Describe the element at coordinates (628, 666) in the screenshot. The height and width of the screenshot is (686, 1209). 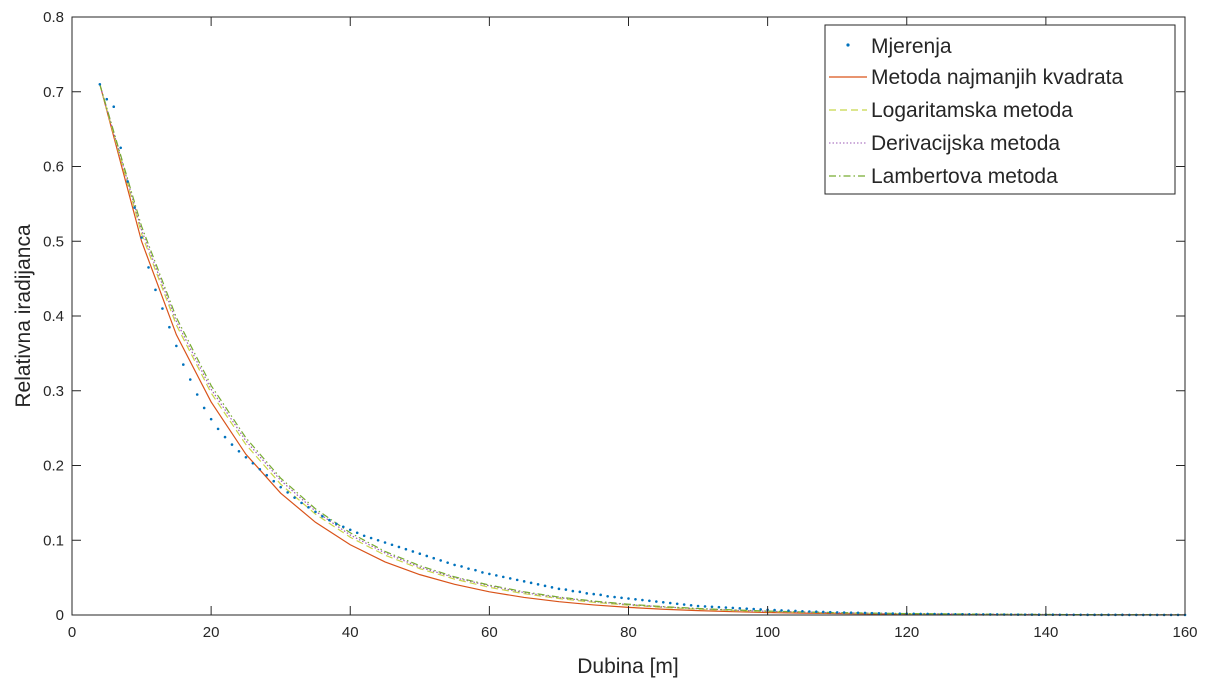
I see `x-axis-title: Dubina [m]` at that location.